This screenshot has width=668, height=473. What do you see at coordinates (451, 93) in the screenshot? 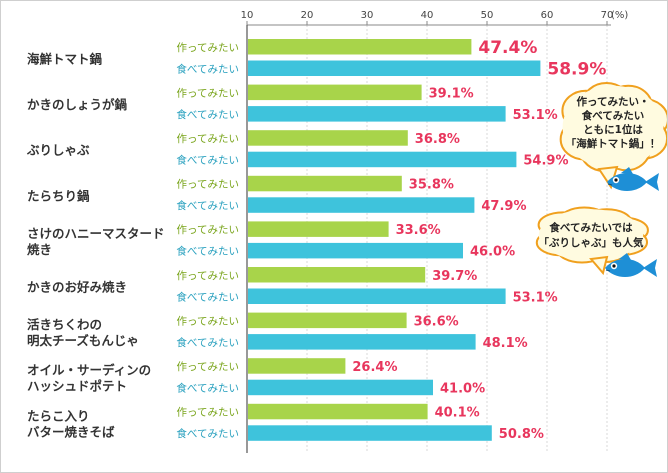
I see `data-label: 39.1%` at bounding box center [451, 93].